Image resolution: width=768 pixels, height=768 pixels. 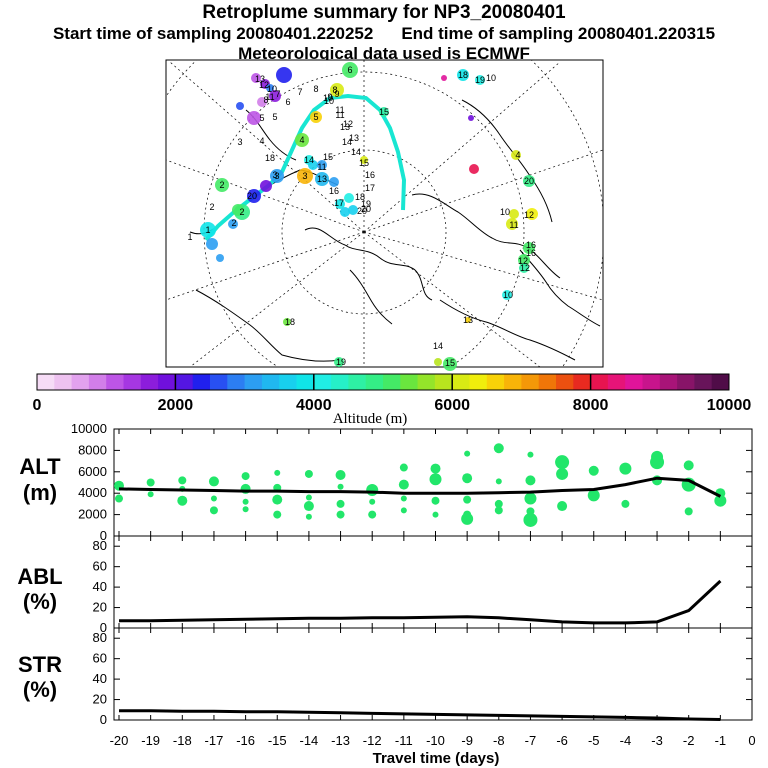 What do you see at coordinates (314, 405) in the screenshot?
I see `colorbar-tick-label: 4000` at bounding box center [314, 405].